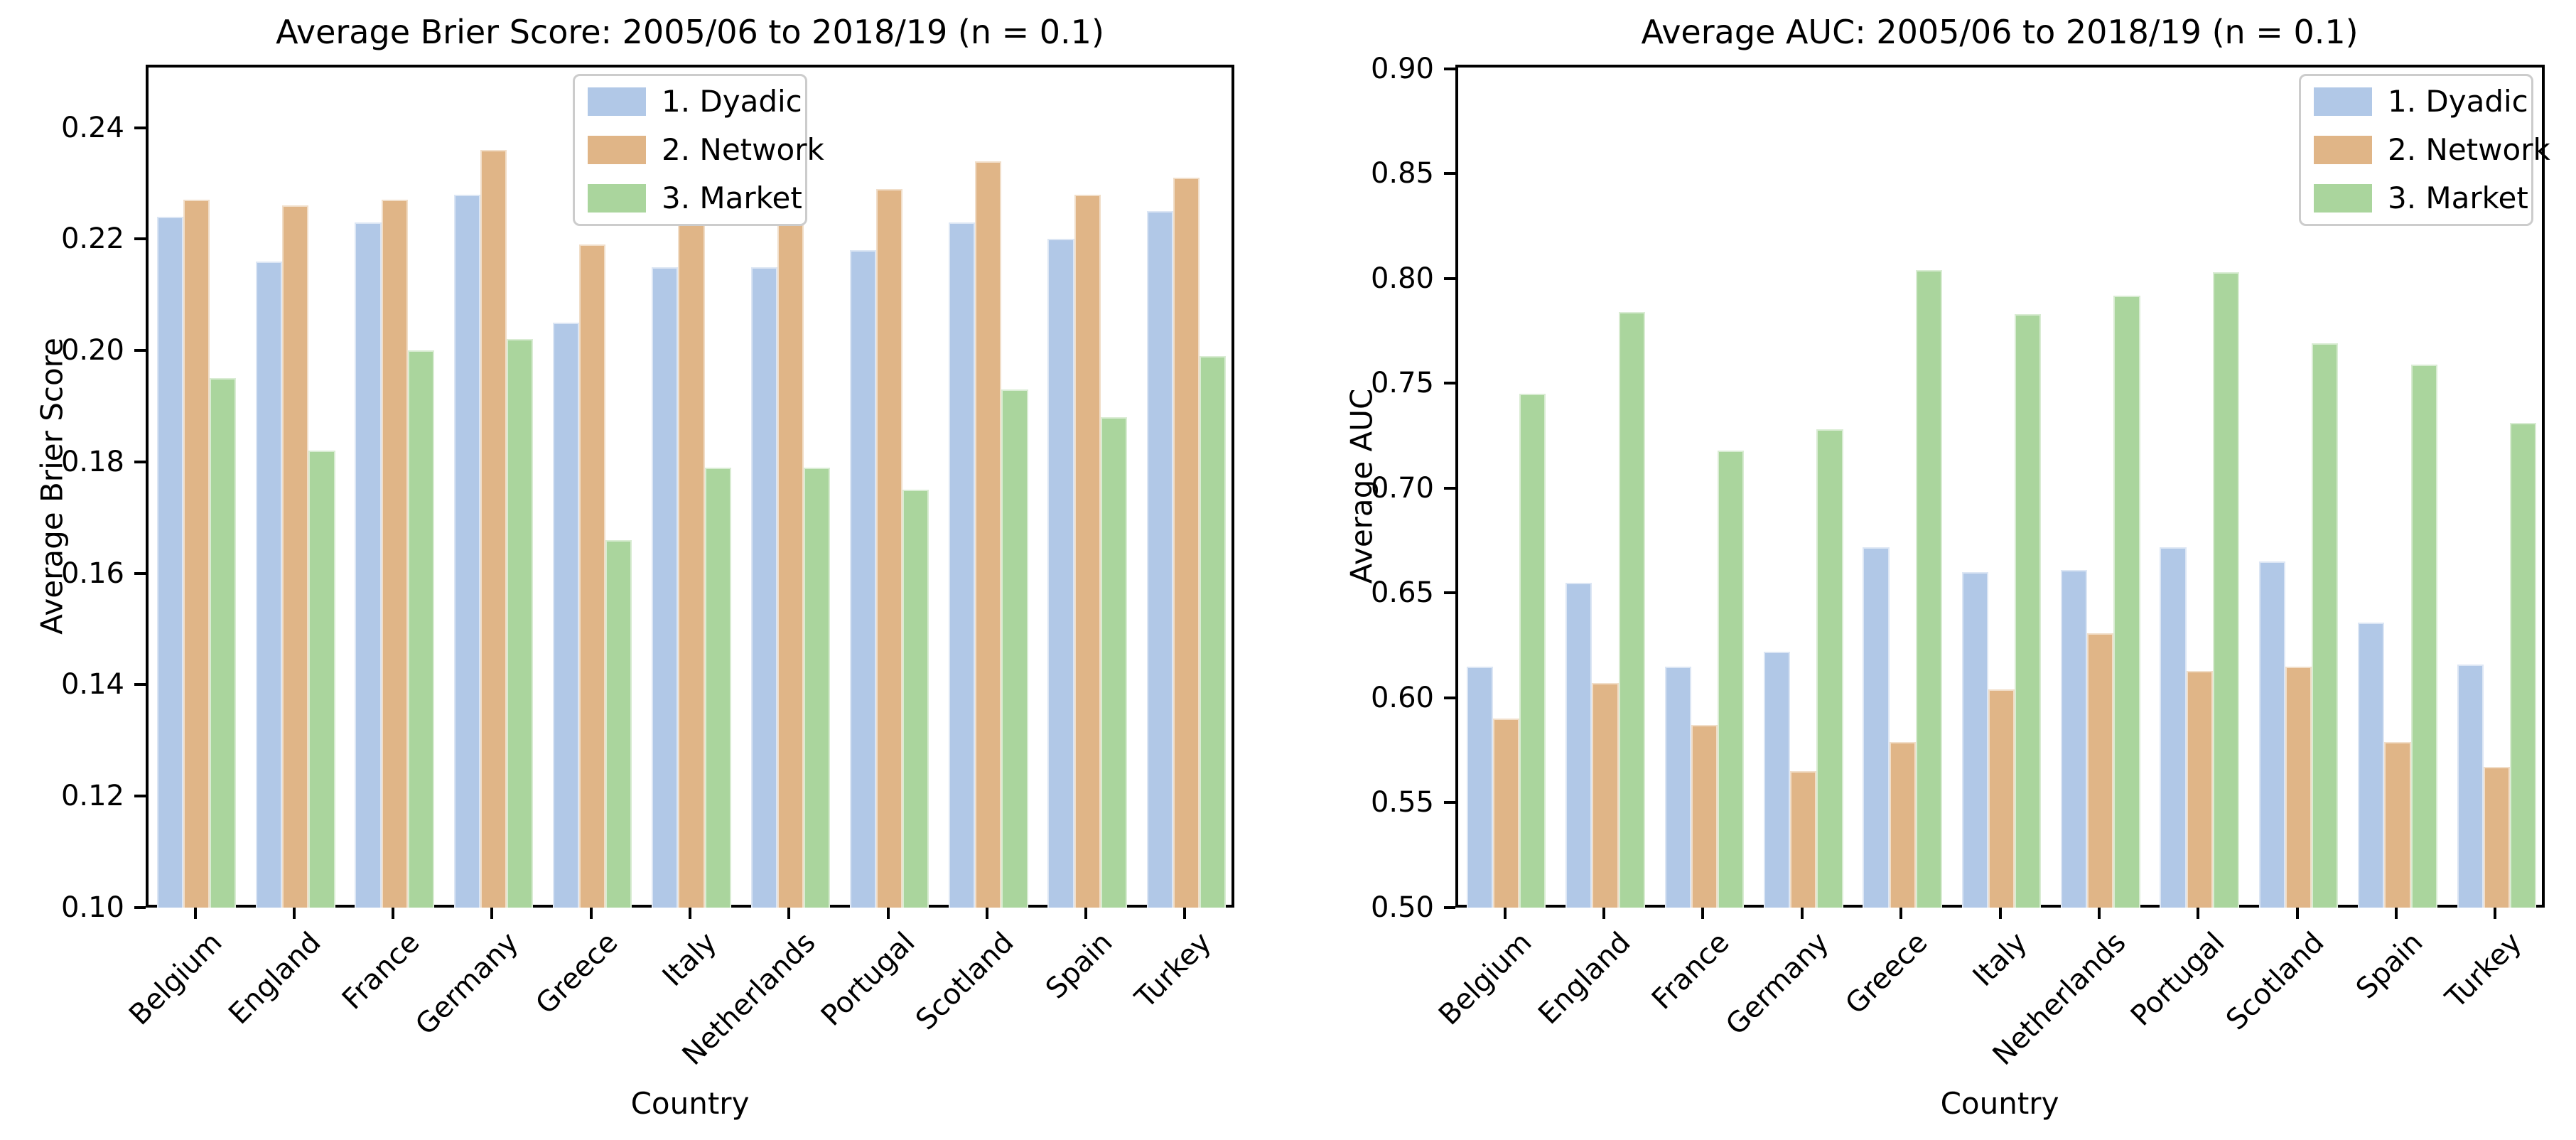 This screenshot has width=2576, height=1140. What do you see at coordinates (1928, 589) in the screenshot?
I see `bar-market-greece` at bounding box center [1928, 589].